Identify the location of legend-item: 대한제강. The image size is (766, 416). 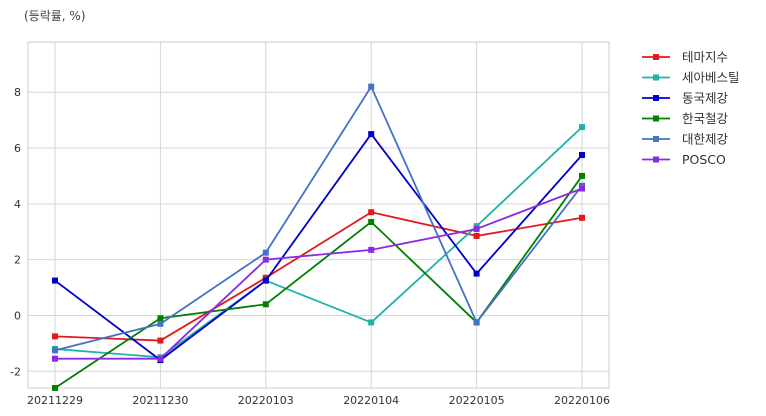
(685, 139).